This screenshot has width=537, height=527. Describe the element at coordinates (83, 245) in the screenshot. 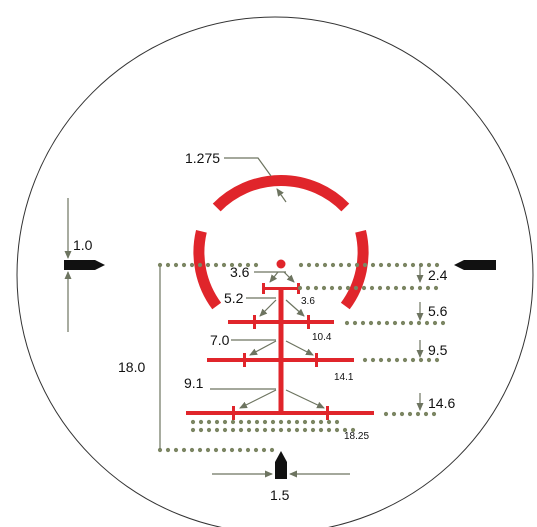

I see `post-gap-label: 1.0` at that location.